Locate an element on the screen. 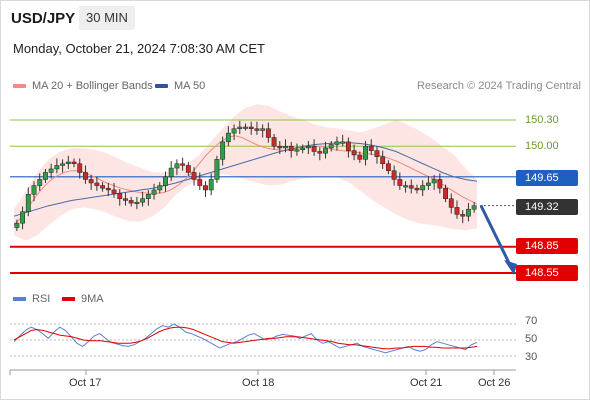 Image resolution: width=590 pixels, height=400 pixels. legend-ma20: MA 20 + Bollinger Bands is located at coordinates (83, 86).